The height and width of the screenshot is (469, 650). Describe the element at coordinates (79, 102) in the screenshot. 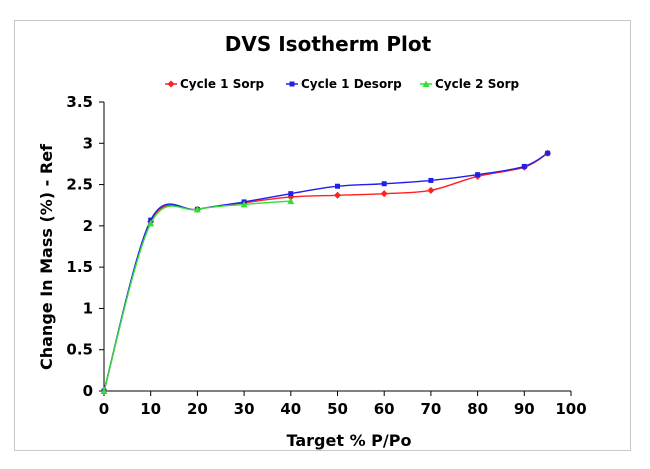

I see `y-tick-label: 3.5` at that location.